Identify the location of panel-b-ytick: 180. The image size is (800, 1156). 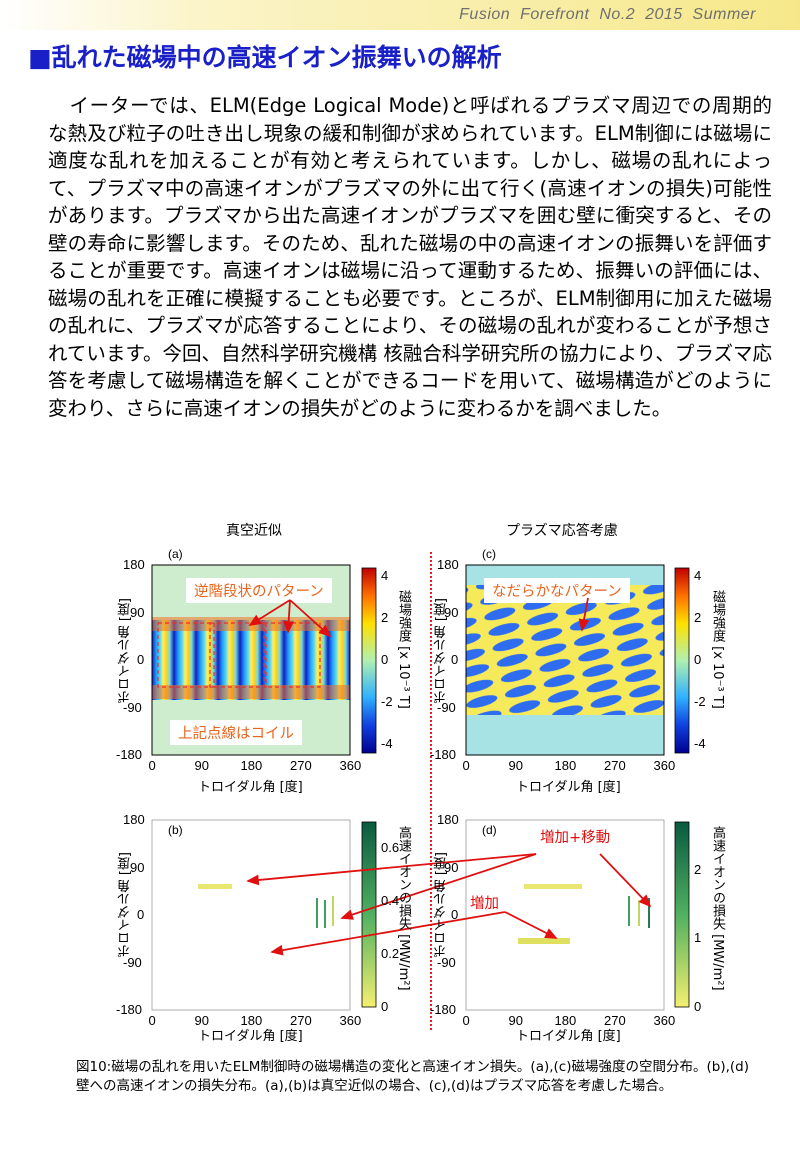
(134, 819).